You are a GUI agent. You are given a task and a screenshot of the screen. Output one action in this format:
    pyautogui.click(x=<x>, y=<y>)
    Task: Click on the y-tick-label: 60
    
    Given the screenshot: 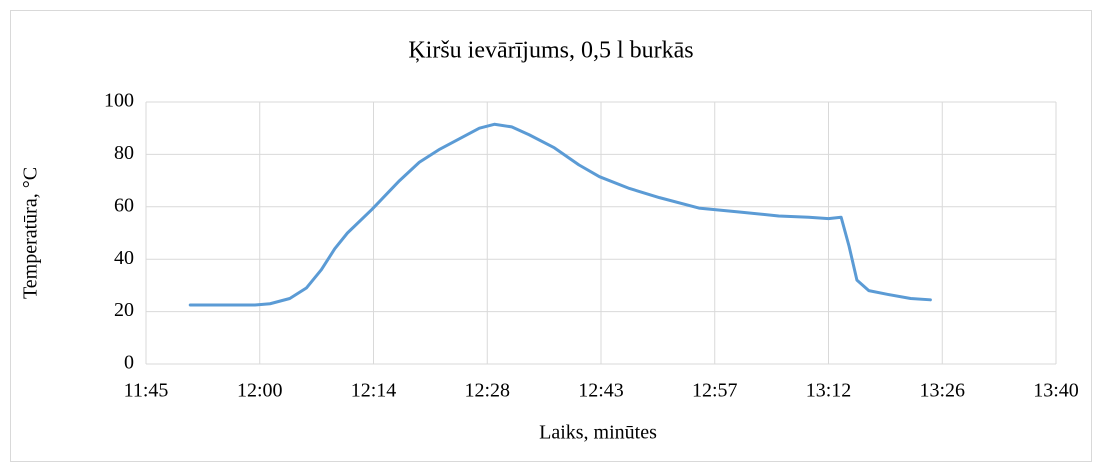 What is the action you would take?
    pyautogui.click(x=124, y=205)
    